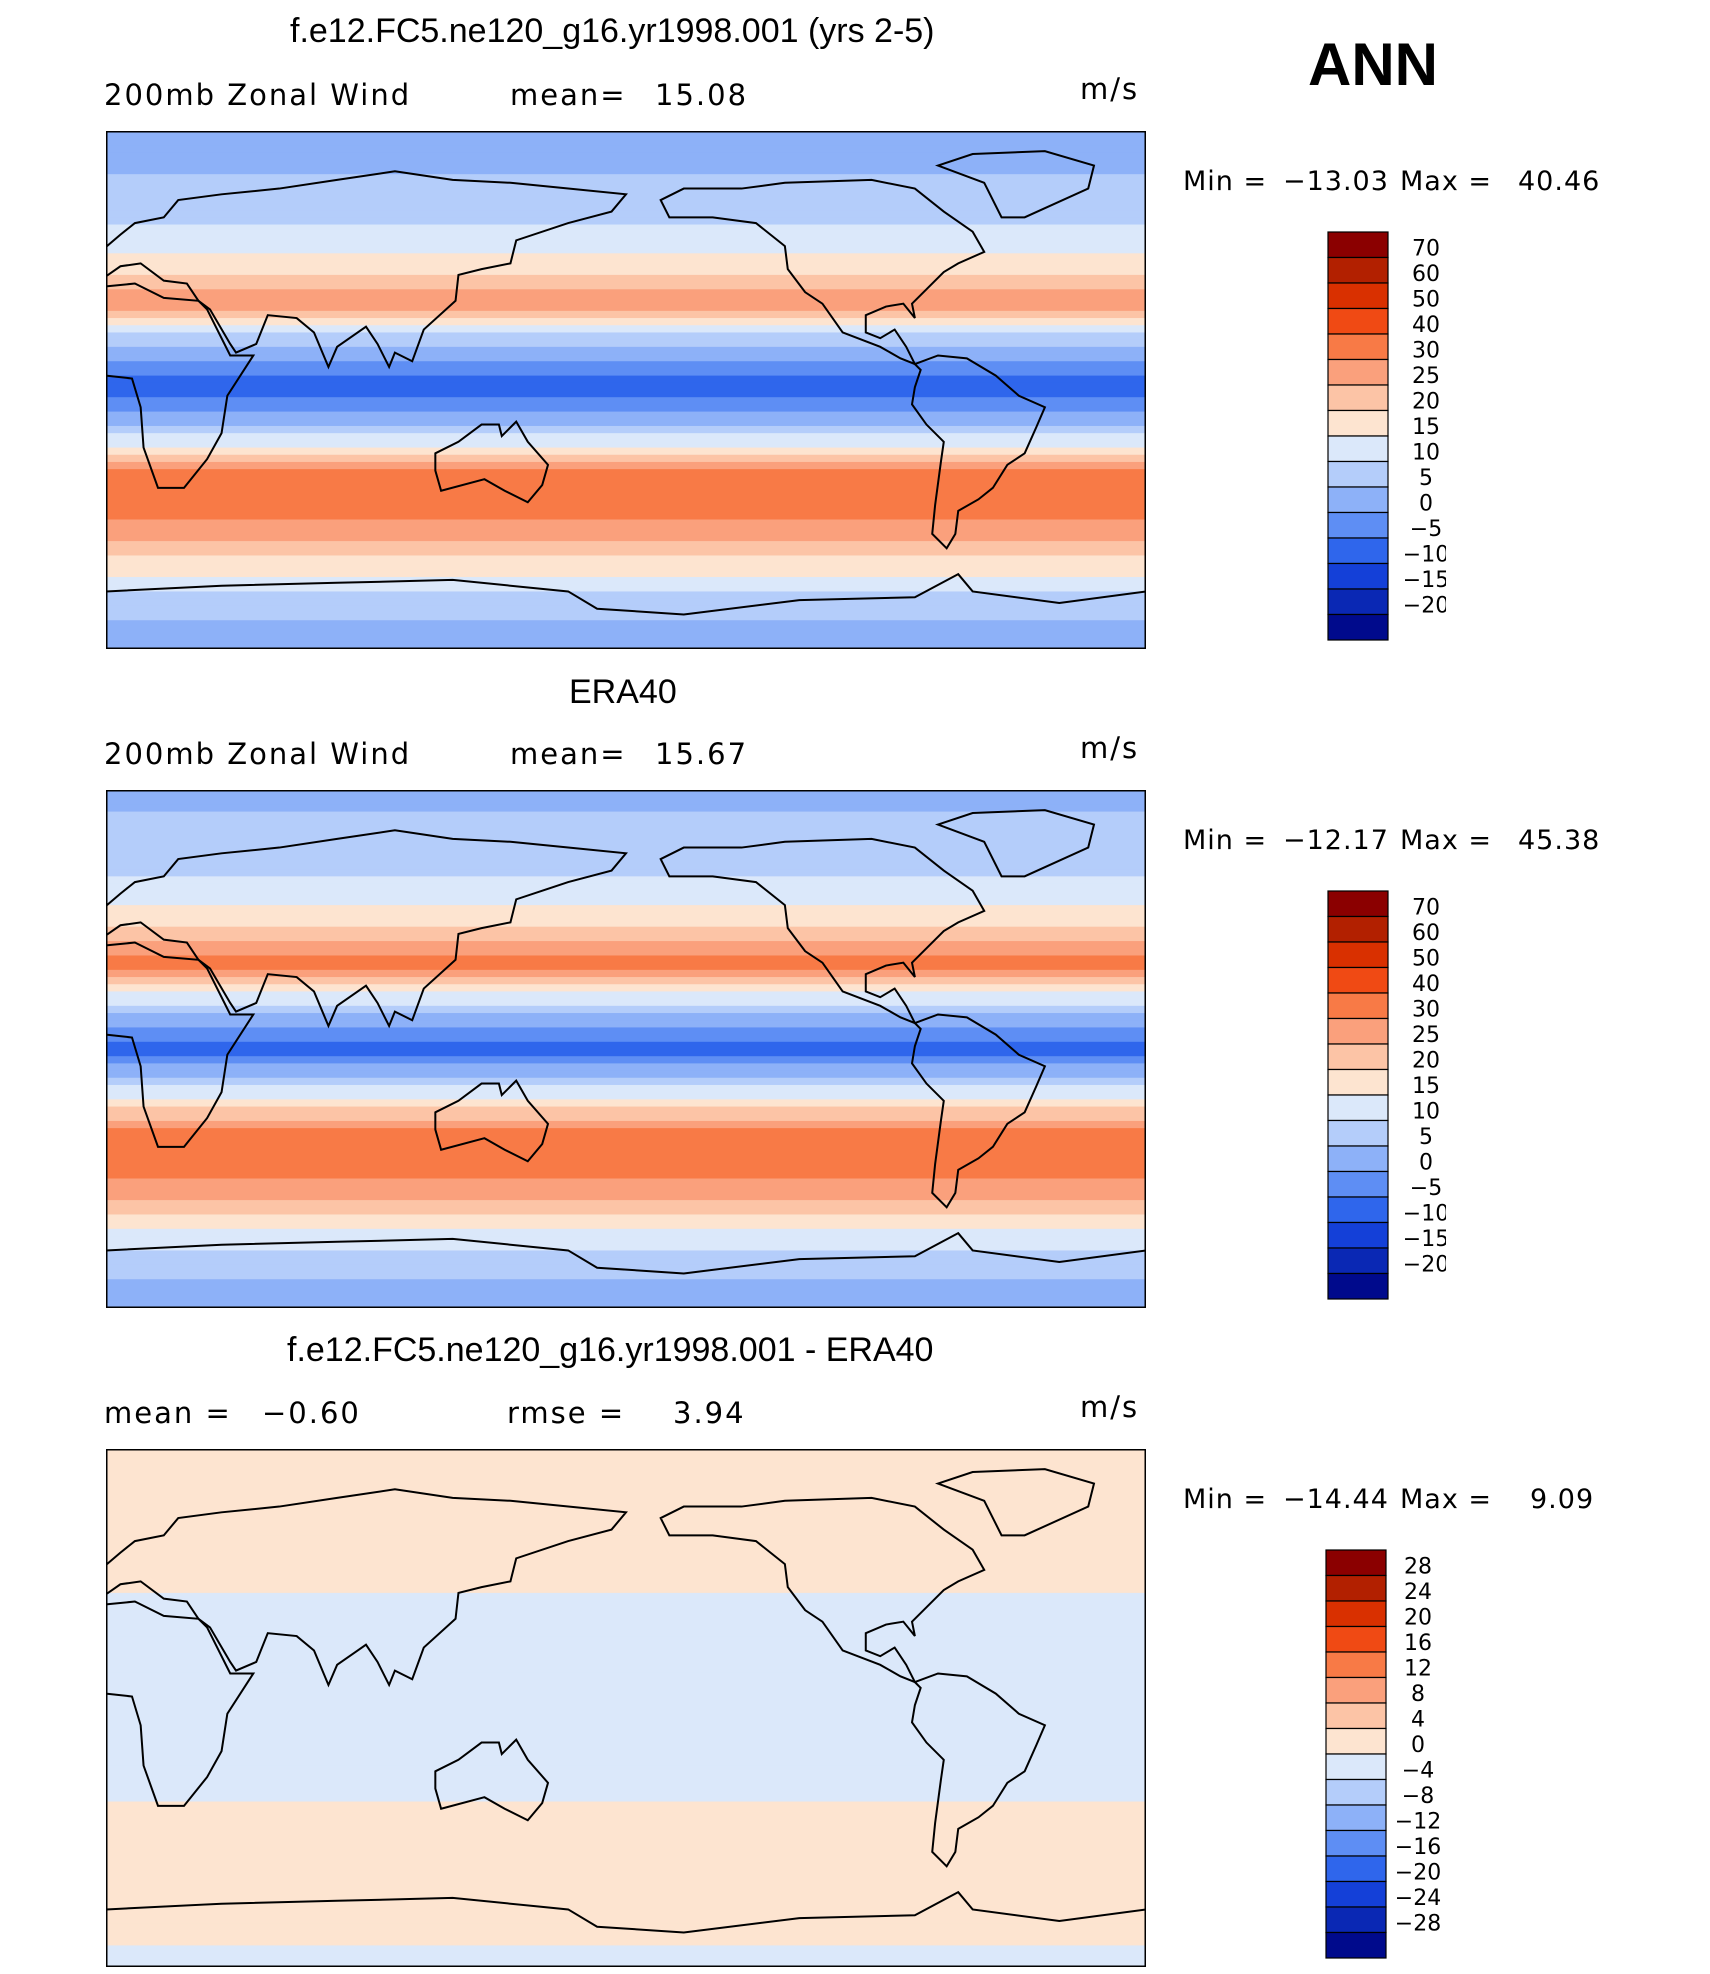 The image size is (1710, 1974). Describe the element at coordinates (978, 452) in the screenshot. I see `continent-samerica` at that location.